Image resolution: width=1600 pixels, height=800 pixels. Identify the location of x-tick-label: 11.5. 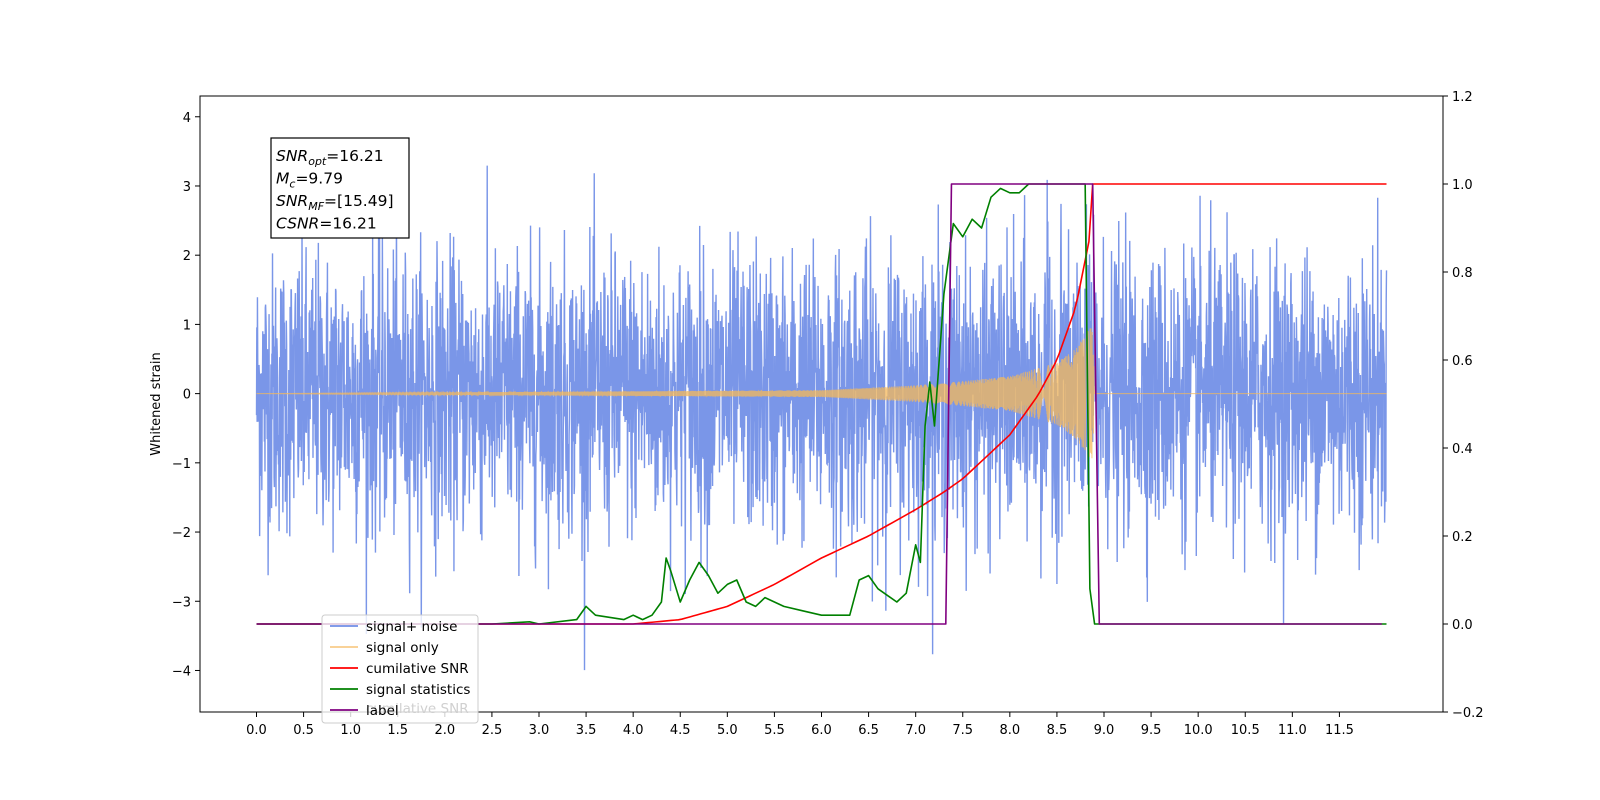
(1339, 730).